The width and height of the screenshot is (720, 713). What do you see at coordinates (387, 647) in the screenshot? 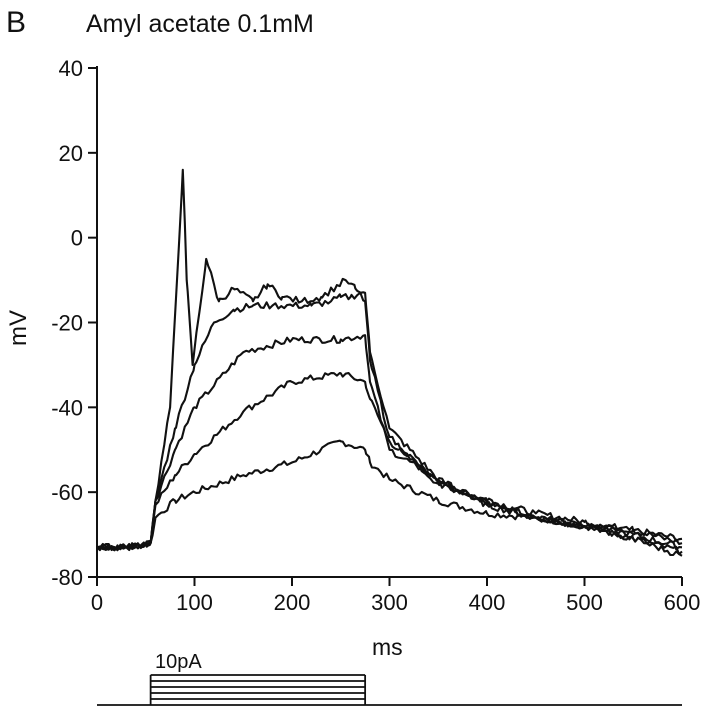
I see `x-axis-label: ms` at bounding box center [387, 647].